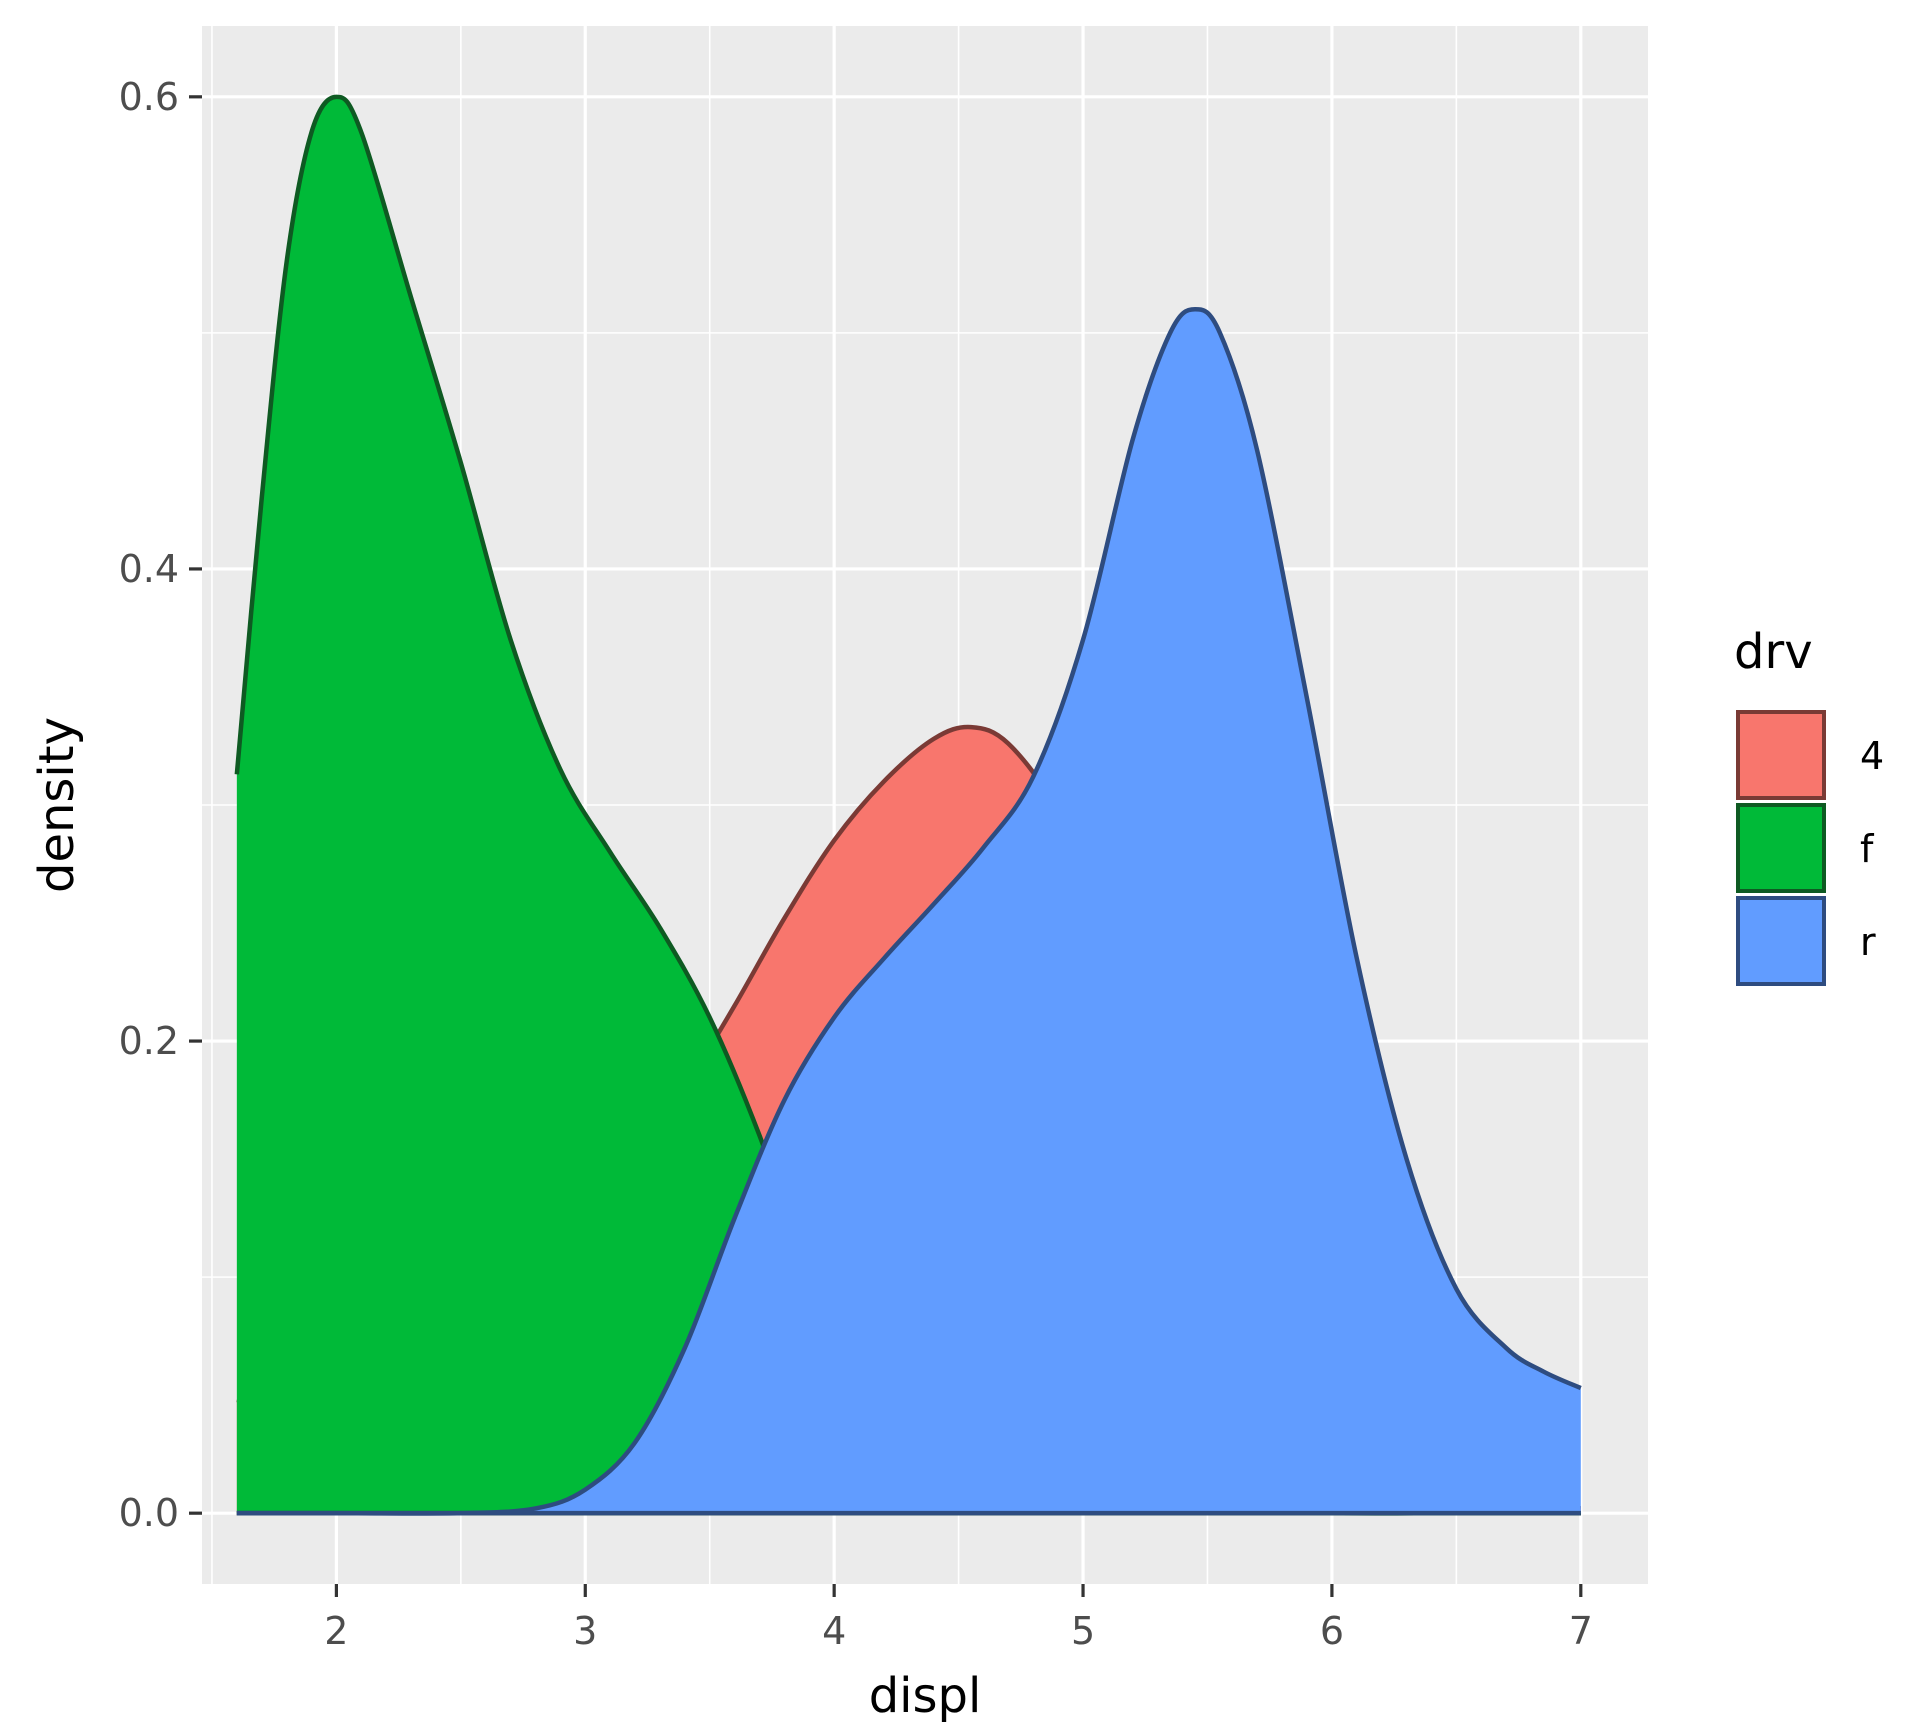  What do you see at coordinates (1867, 849) in the screenshot?
I see `legend-label-f: f` at bounding box center [1867, 849].